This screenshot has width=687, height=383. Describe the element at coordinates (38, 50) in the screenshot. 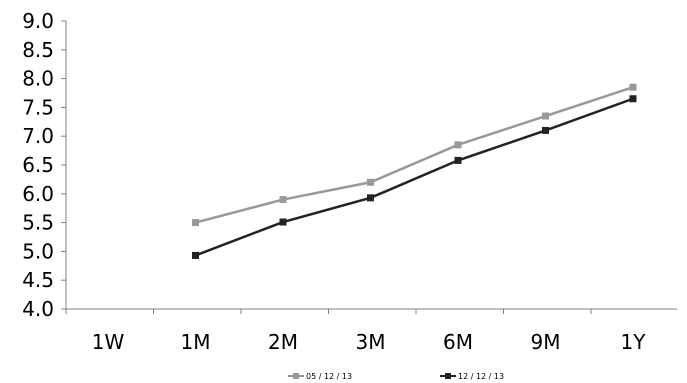

I see `y-tick-label: 8.5` at that location.